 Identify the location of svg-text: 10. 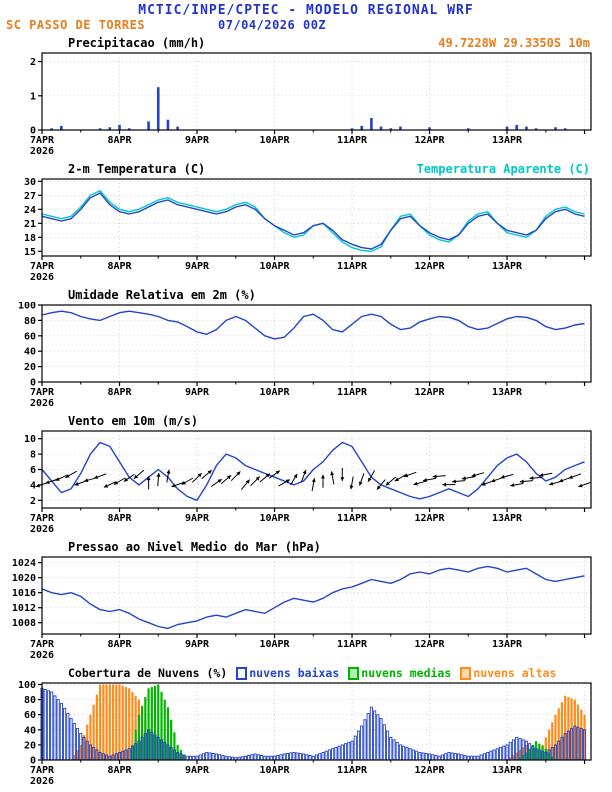
(30, 439).